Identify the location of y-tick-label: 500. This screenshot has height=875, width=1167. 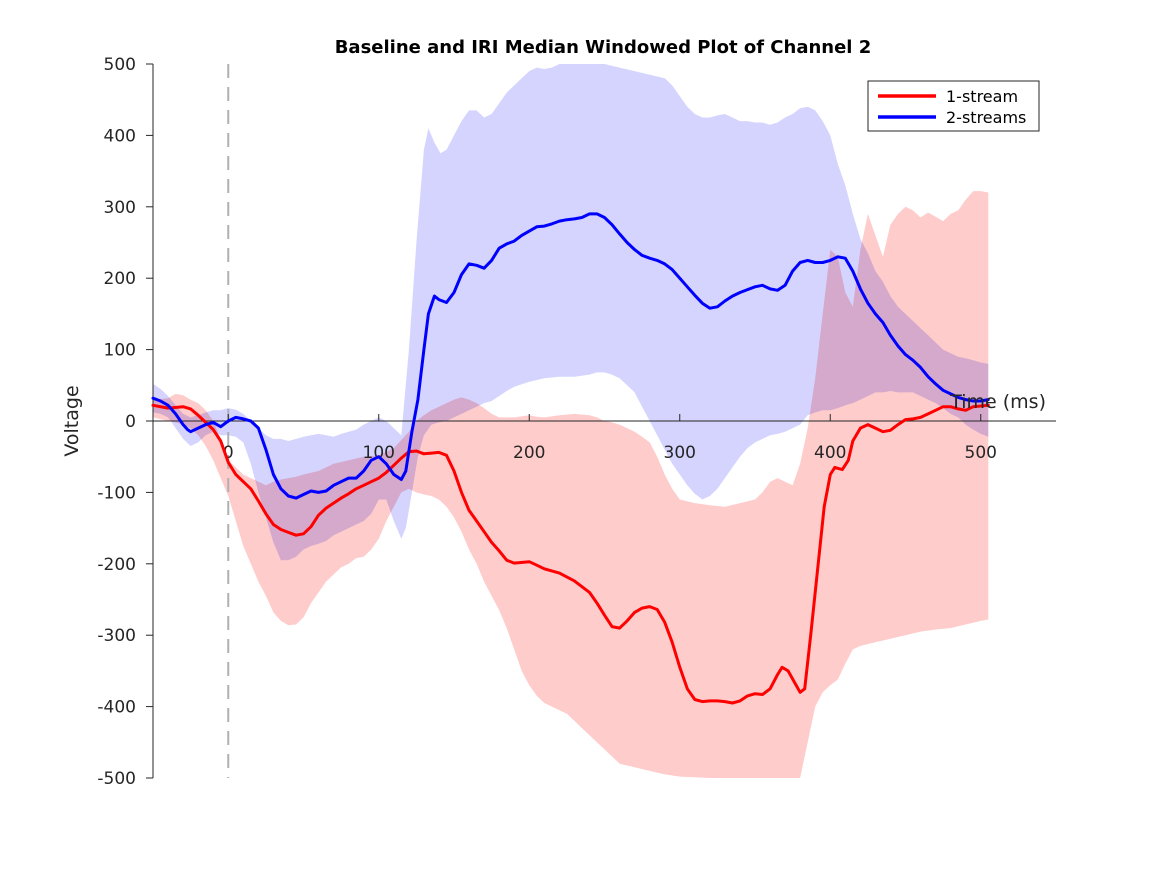
(120, 65).